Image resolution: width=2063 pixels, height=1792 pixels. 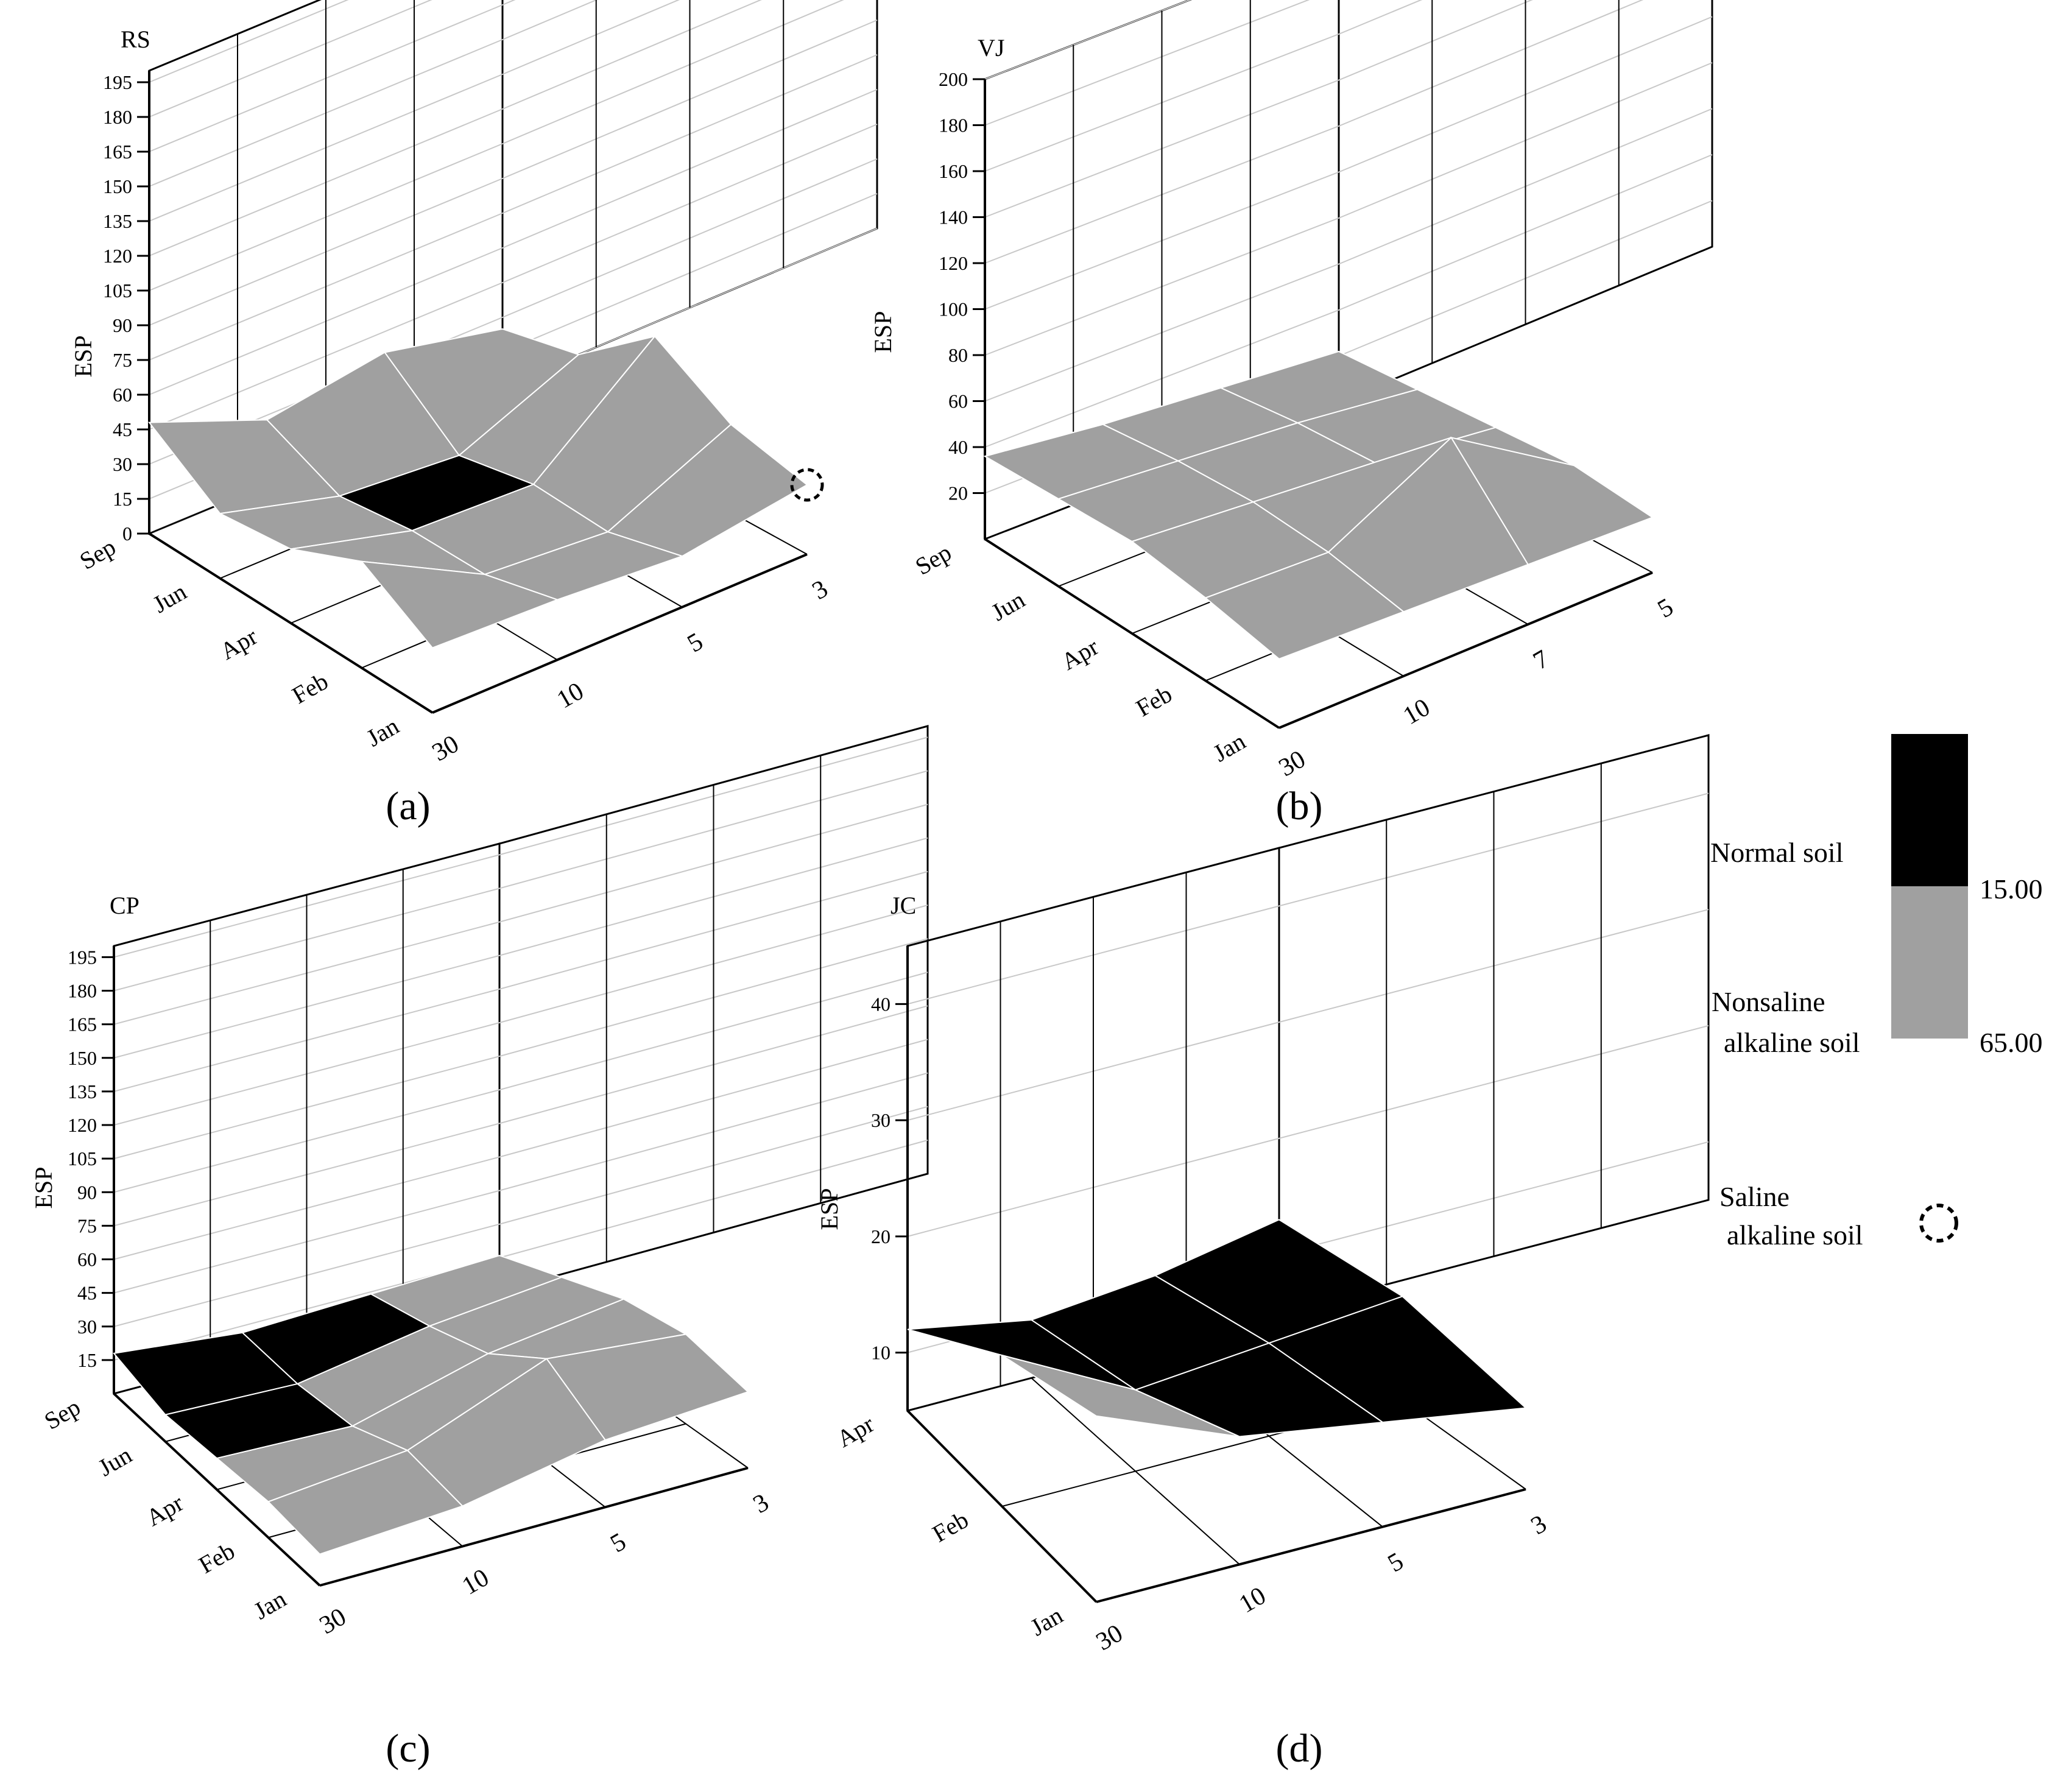 I want to click on esp-axis: 0 15 30 45 60 75 90 105 120 135 150 165 180 195 ESP, so click(x=109, y=308).